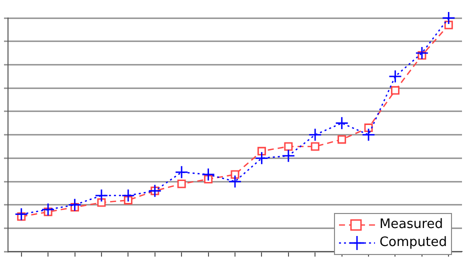  I want to click on legend-label: Measured, so click(411, 225).